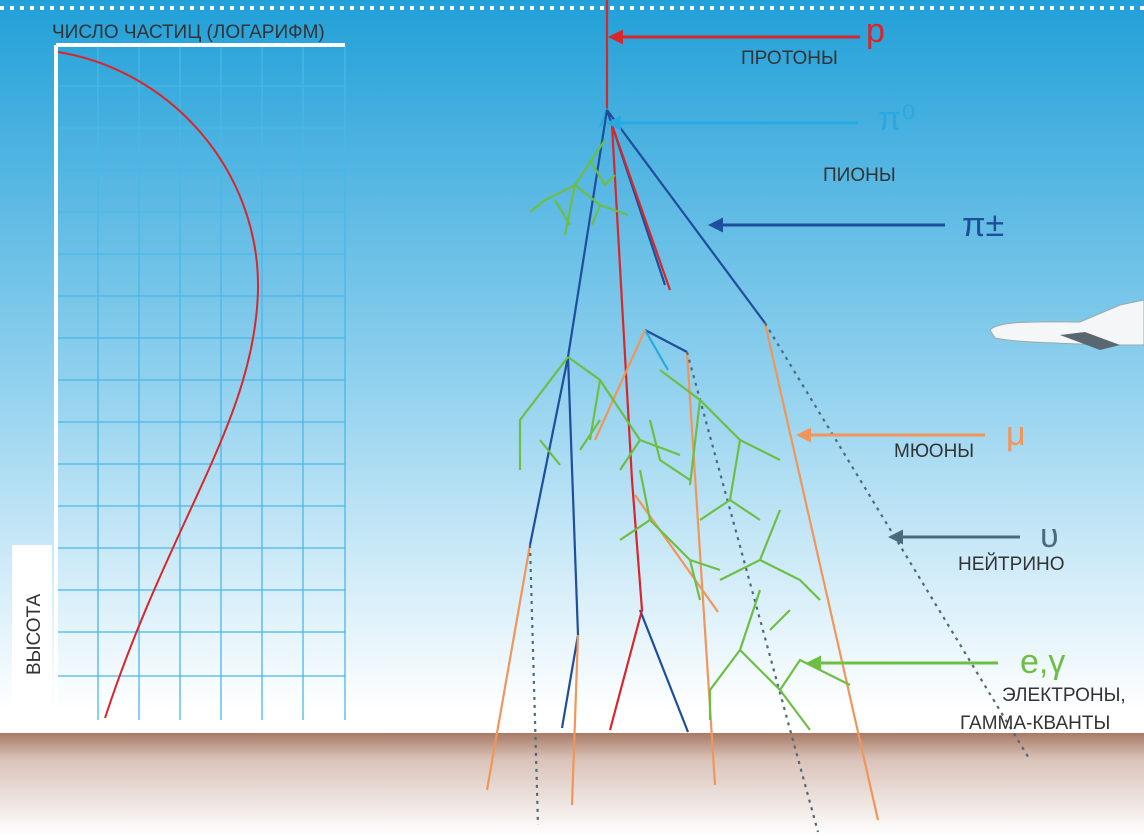 The image size is (1144, 836). What do you see at coordinates (896, 119) in the screenshot?
I see `symbol: π⁰` at bounding box center [896, 119].